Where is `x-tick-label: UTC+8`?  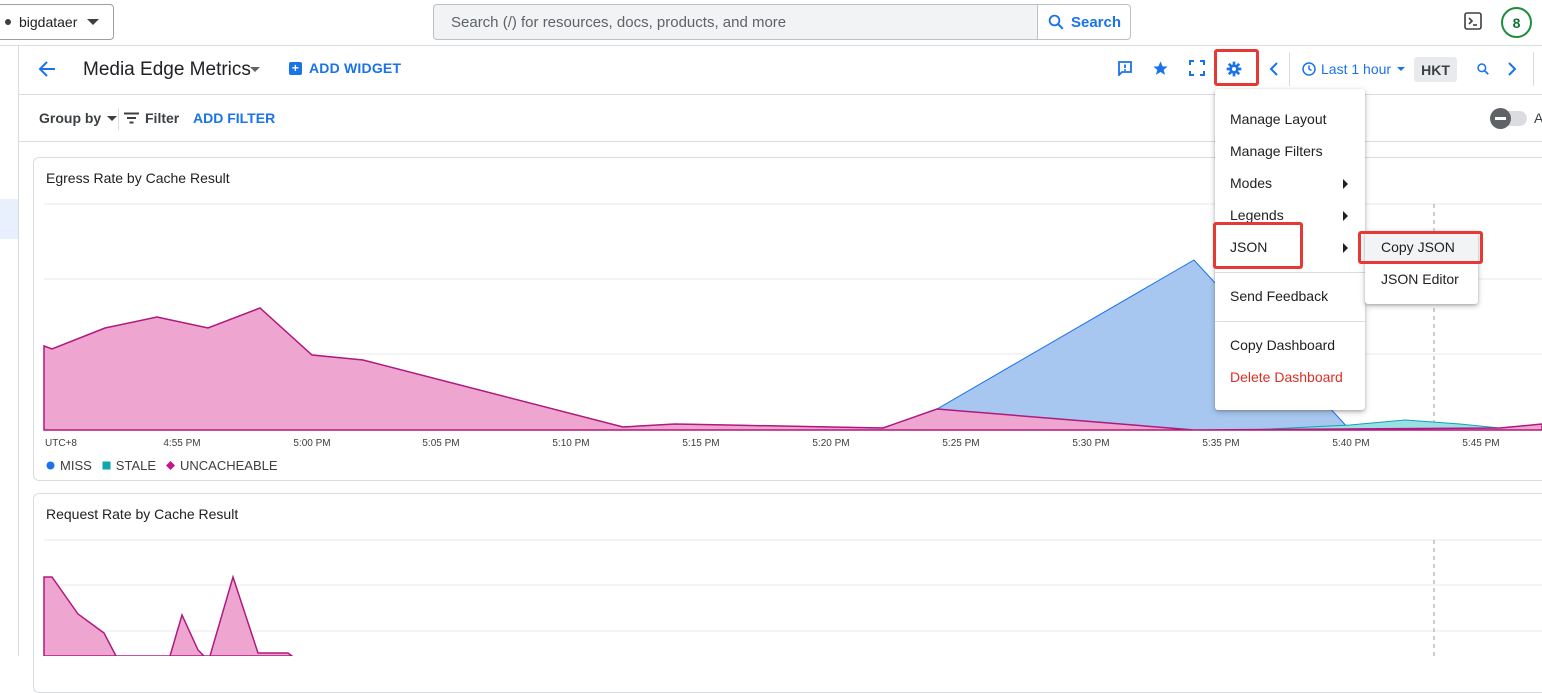 x-tick-label: UTC+8 is located at coordinates (61, 443).